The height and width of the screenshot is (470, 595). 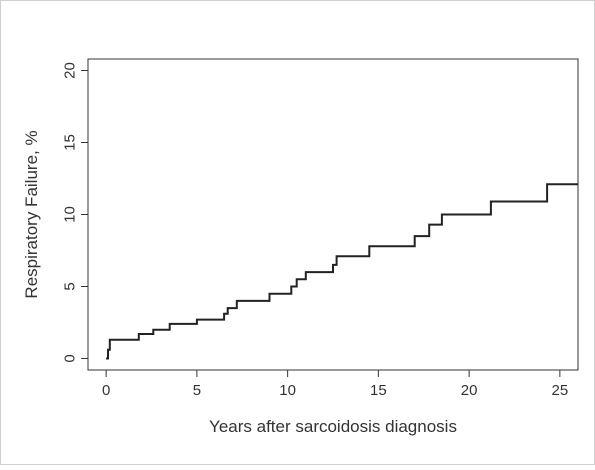 I want to click on x-tick-label: 20, so click(x=469, y=390).